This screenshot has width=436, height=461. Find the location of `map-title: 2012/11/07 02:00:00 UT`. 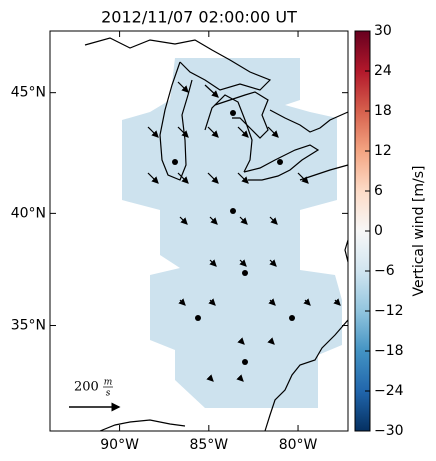

map-title: 2012/11/07 02:00:00 UT is located at coordinates (199, 17).